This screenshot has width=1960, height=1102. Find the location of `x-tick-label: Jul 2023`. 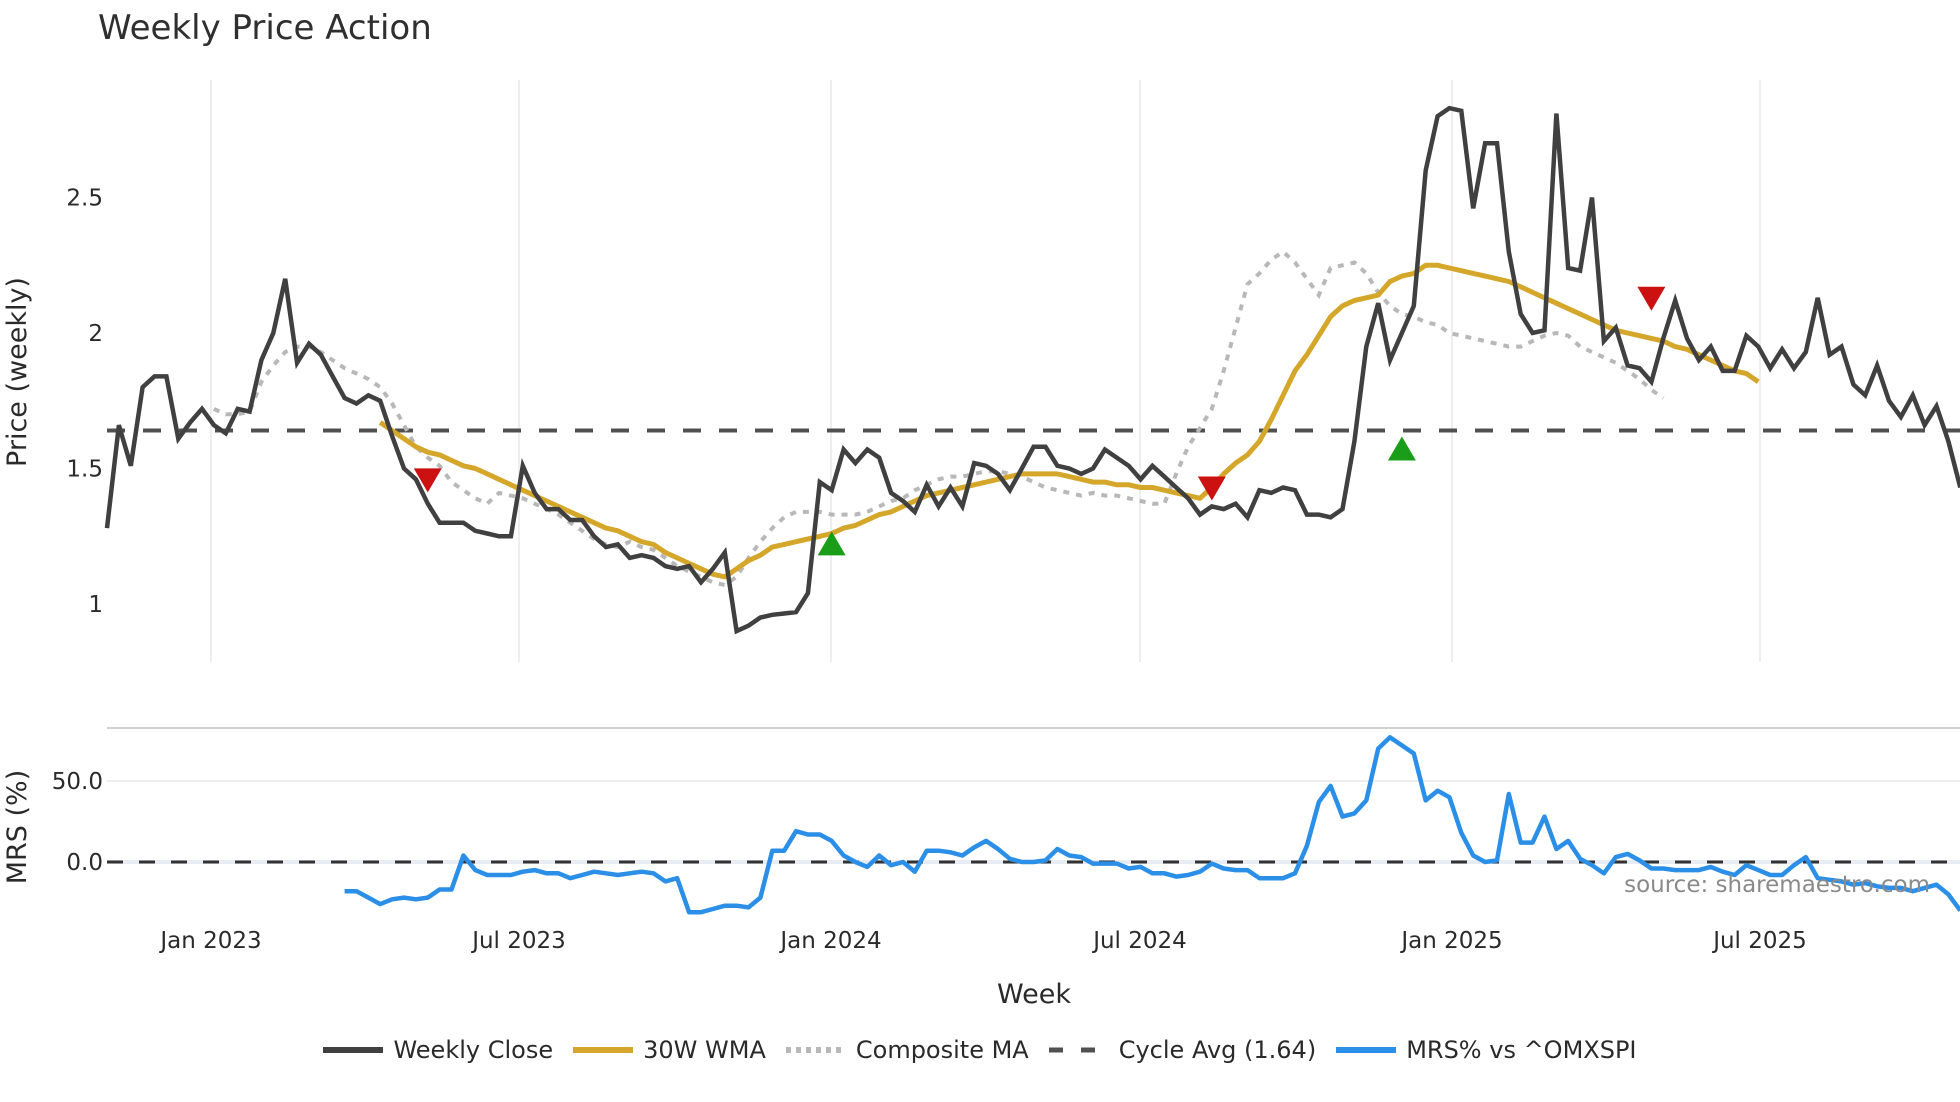

x-tick-label: Jul 2023 is located at coordinates (518, 941).